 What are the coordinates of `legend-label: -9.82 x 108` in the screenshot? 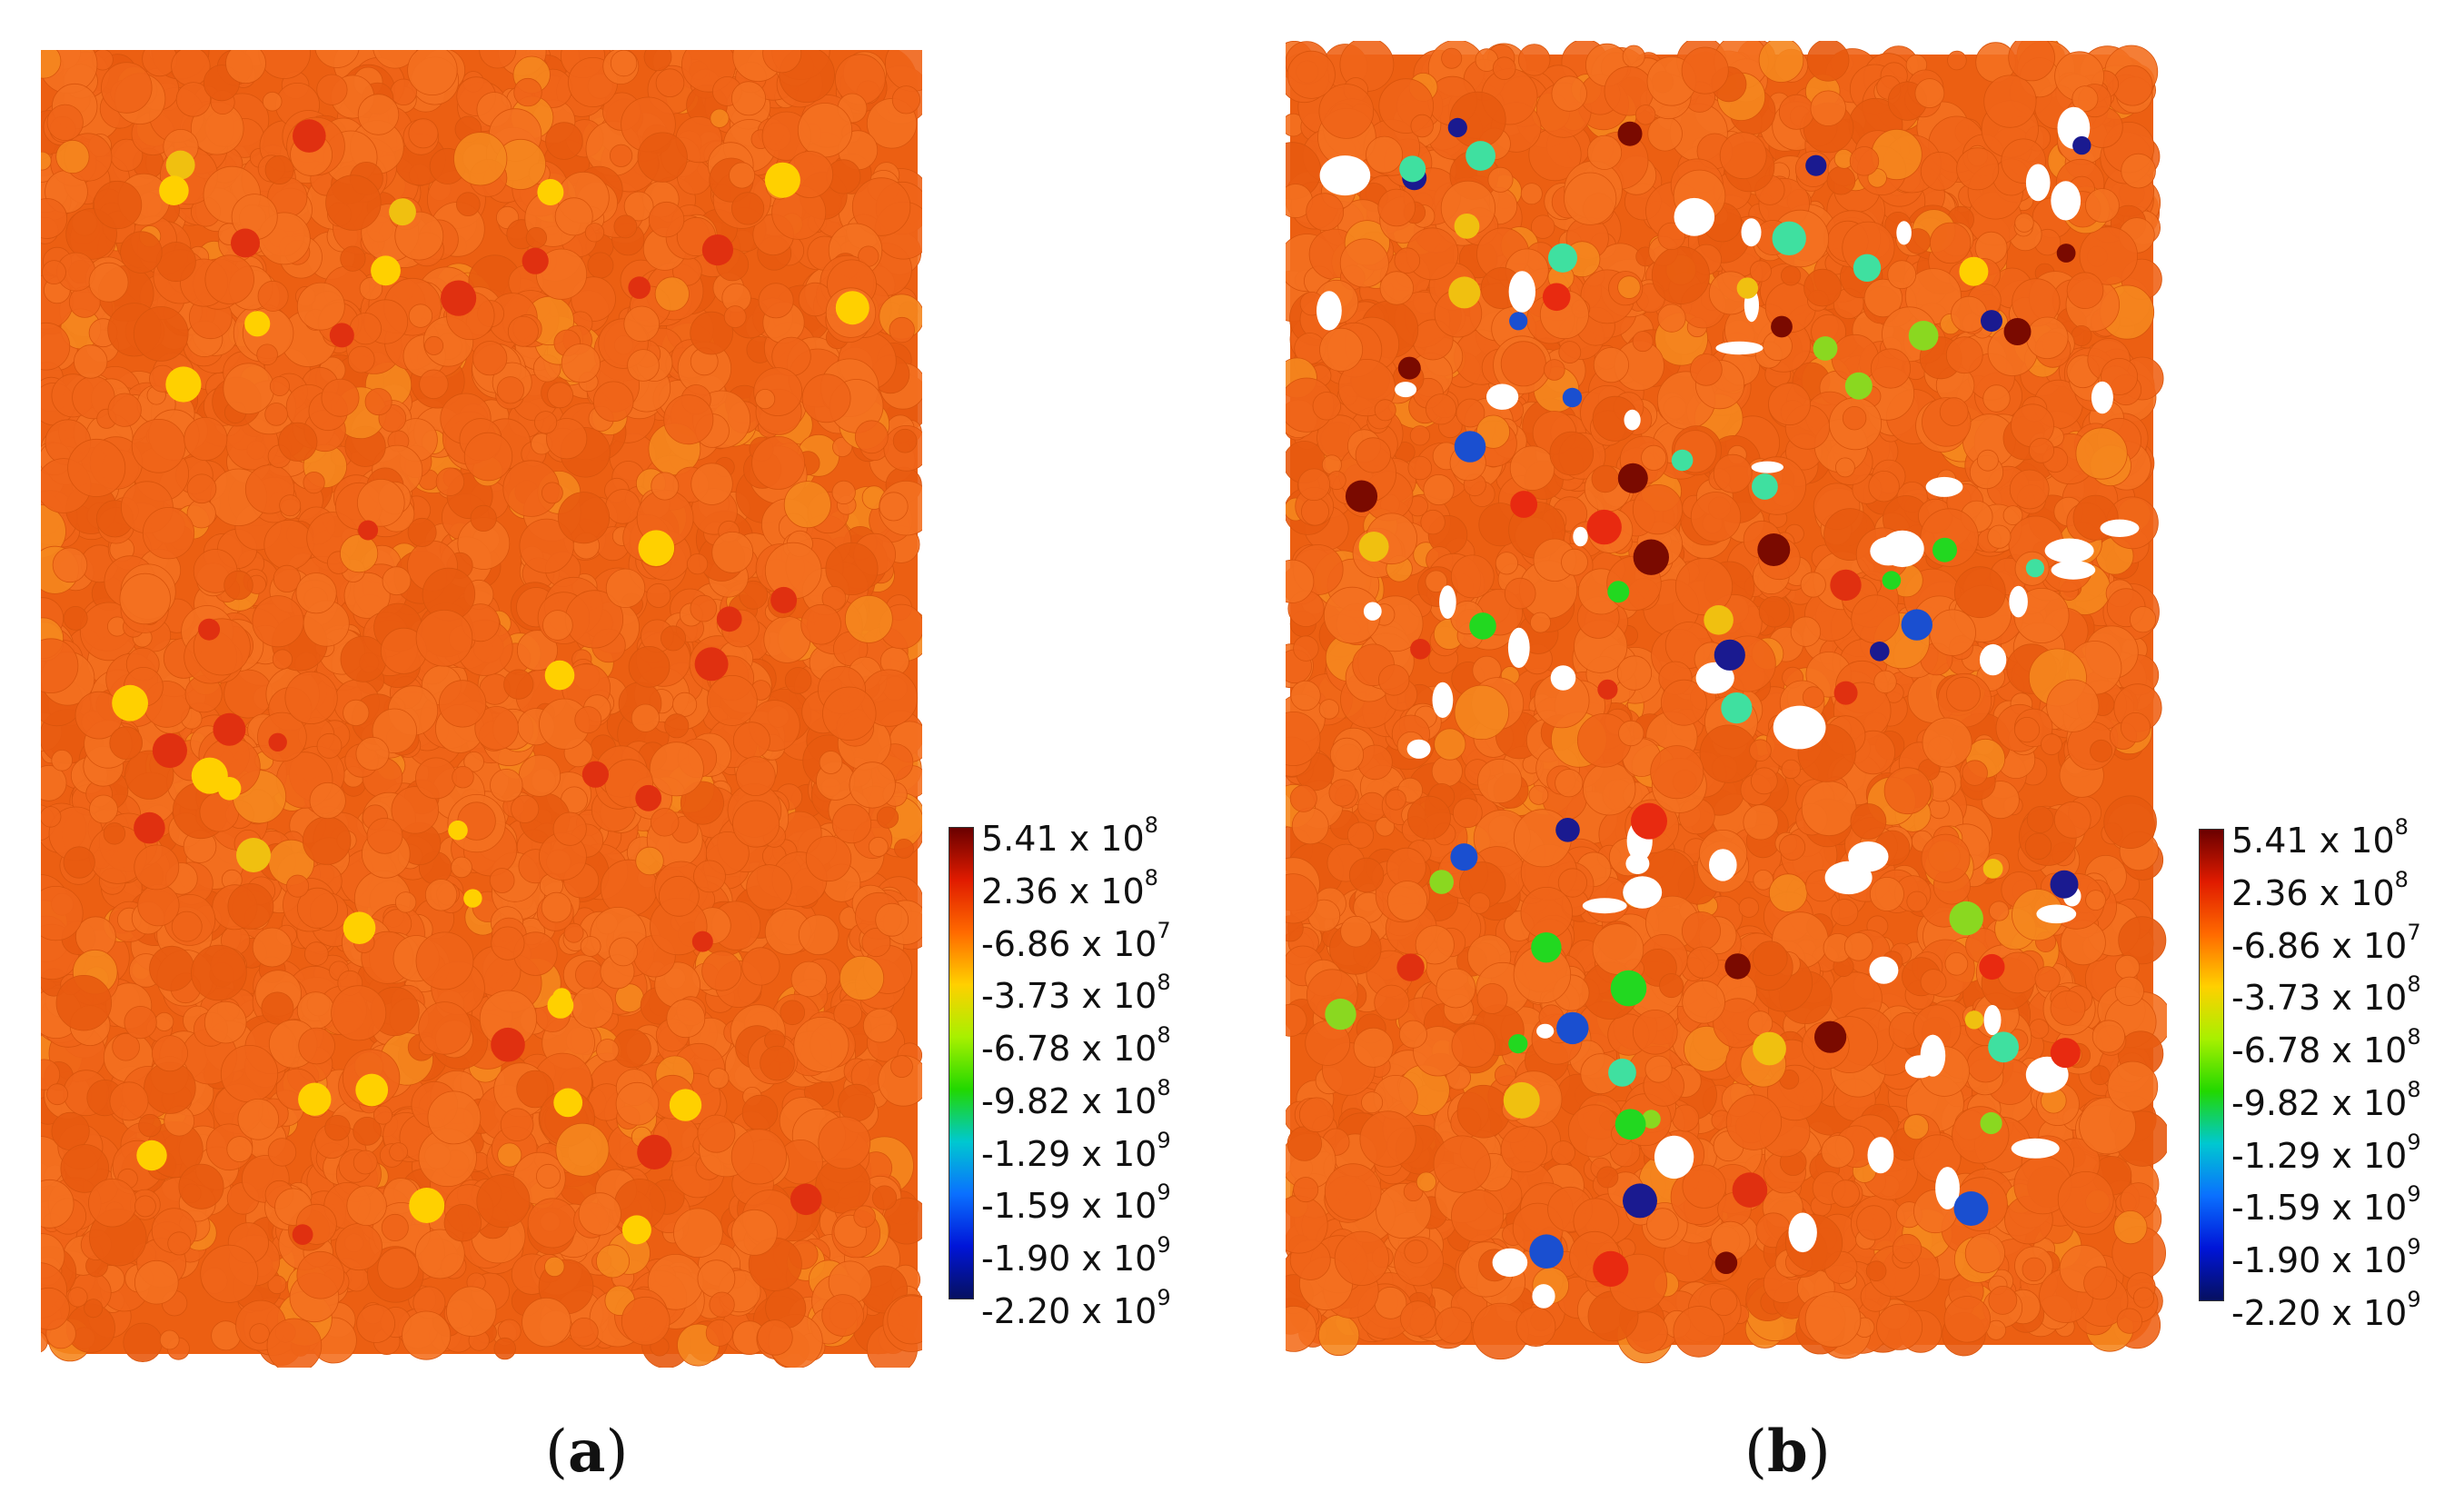 It's located at (1076, 1098).